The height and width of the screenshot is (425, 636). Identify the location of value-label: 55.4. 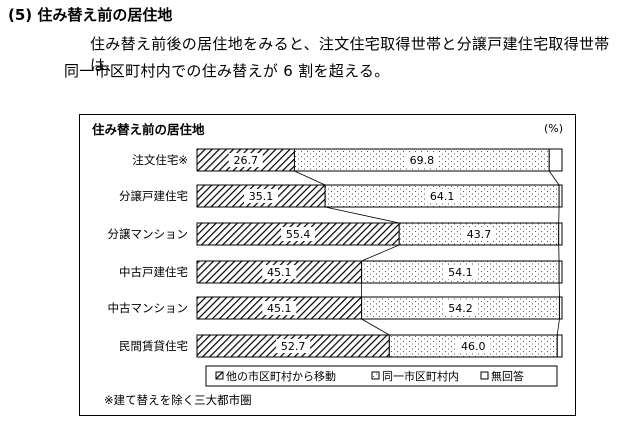
(298, 234).